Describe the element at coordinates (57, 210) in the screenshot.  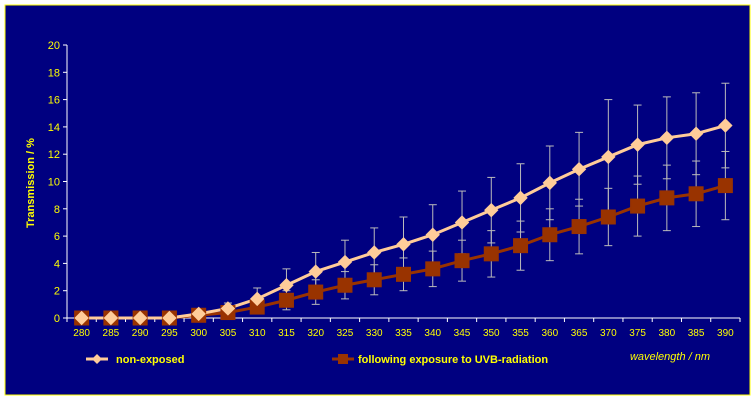
I see `y-tick-label: 8` at that location.